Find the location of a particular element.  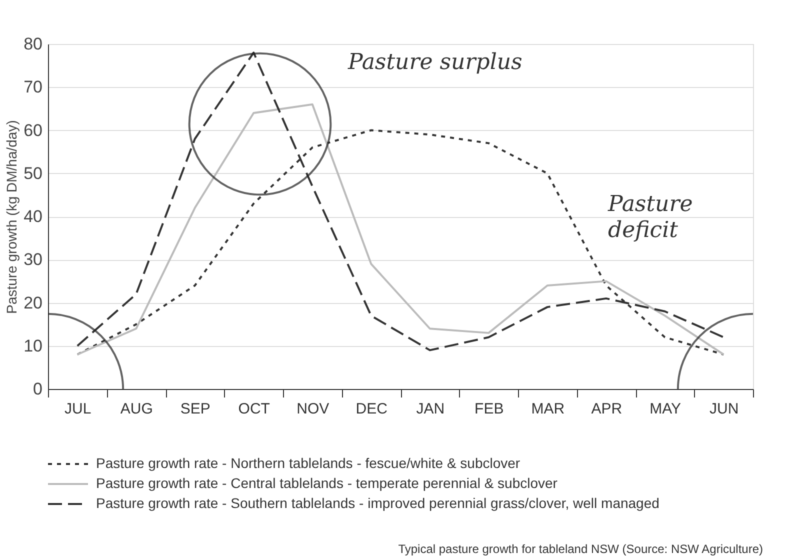

y-tick-label: 40 is located at coordinates (33, 216).